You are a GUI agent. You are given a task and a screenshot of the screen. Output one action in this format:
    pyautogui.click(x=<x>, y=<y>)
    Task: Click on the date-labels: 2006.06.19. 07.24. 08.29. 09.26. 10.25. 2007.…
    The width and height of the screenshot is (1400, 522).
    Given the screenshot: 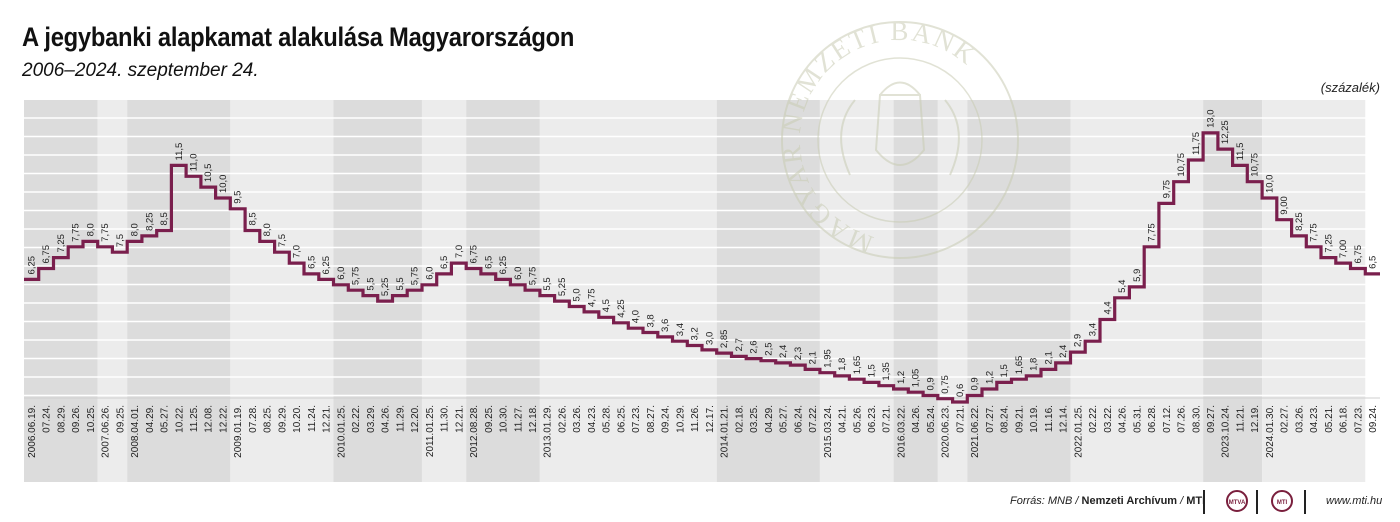 What is the action you would take?
    pyautogui.click(x=703, y=431)
    